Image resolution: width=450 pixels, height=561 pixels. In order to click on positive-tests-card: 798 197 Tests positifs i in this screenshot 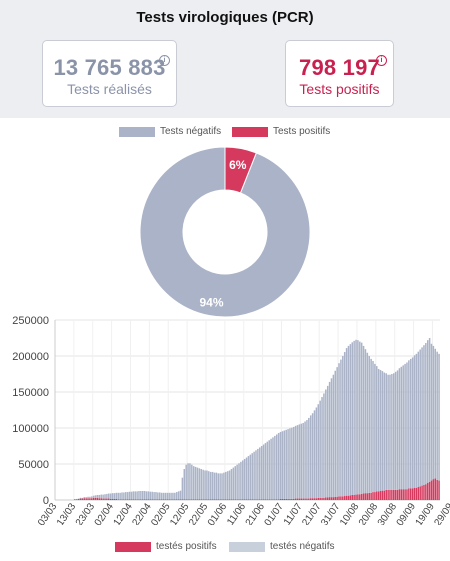, I will do `click(339, 73)`.